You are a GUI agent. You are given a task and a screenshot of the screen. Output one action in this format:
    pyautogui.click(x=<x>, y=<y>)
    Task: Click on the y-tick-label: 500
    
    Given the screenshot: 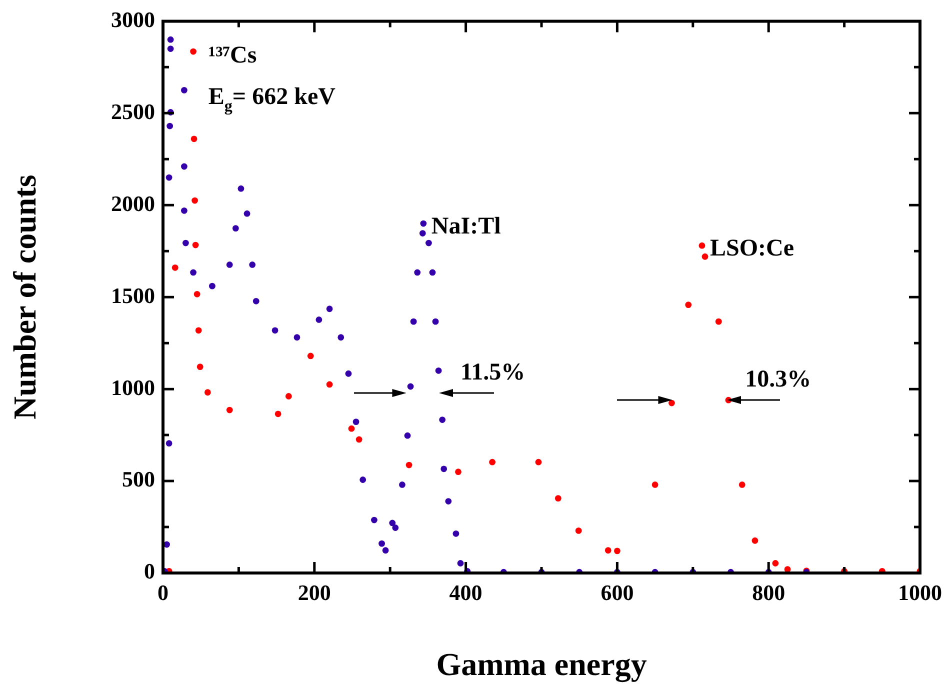 What is the action you would take?
    pyautogui.click(x=138, y=479)
    